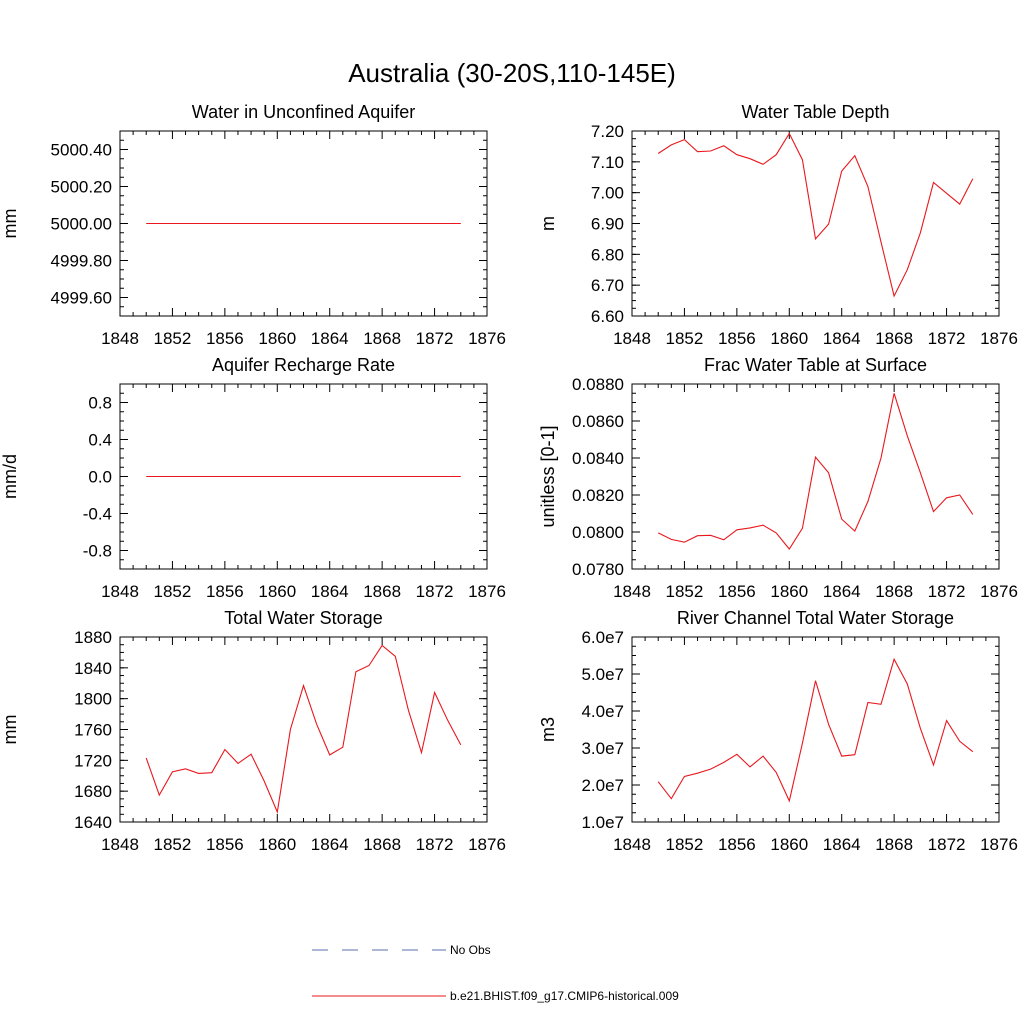 This screenshot has height=1024, width=1024. I want to click on y-tick-label: 1.0e7, so click(602, 822).